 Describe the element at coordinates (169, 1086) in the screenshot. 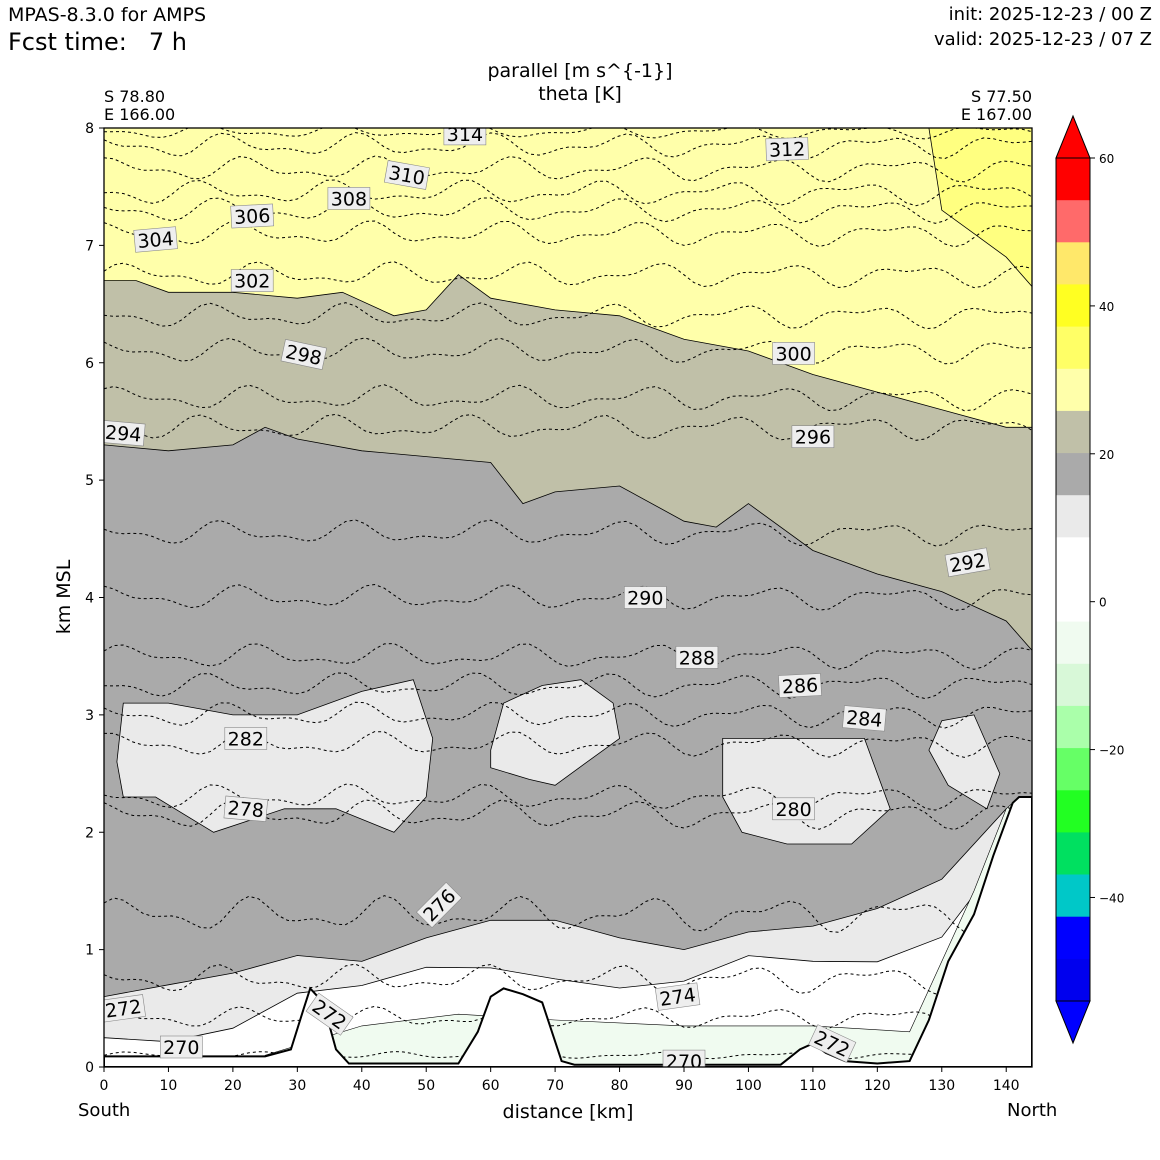

I see `x-tick-label: 10` at that location.